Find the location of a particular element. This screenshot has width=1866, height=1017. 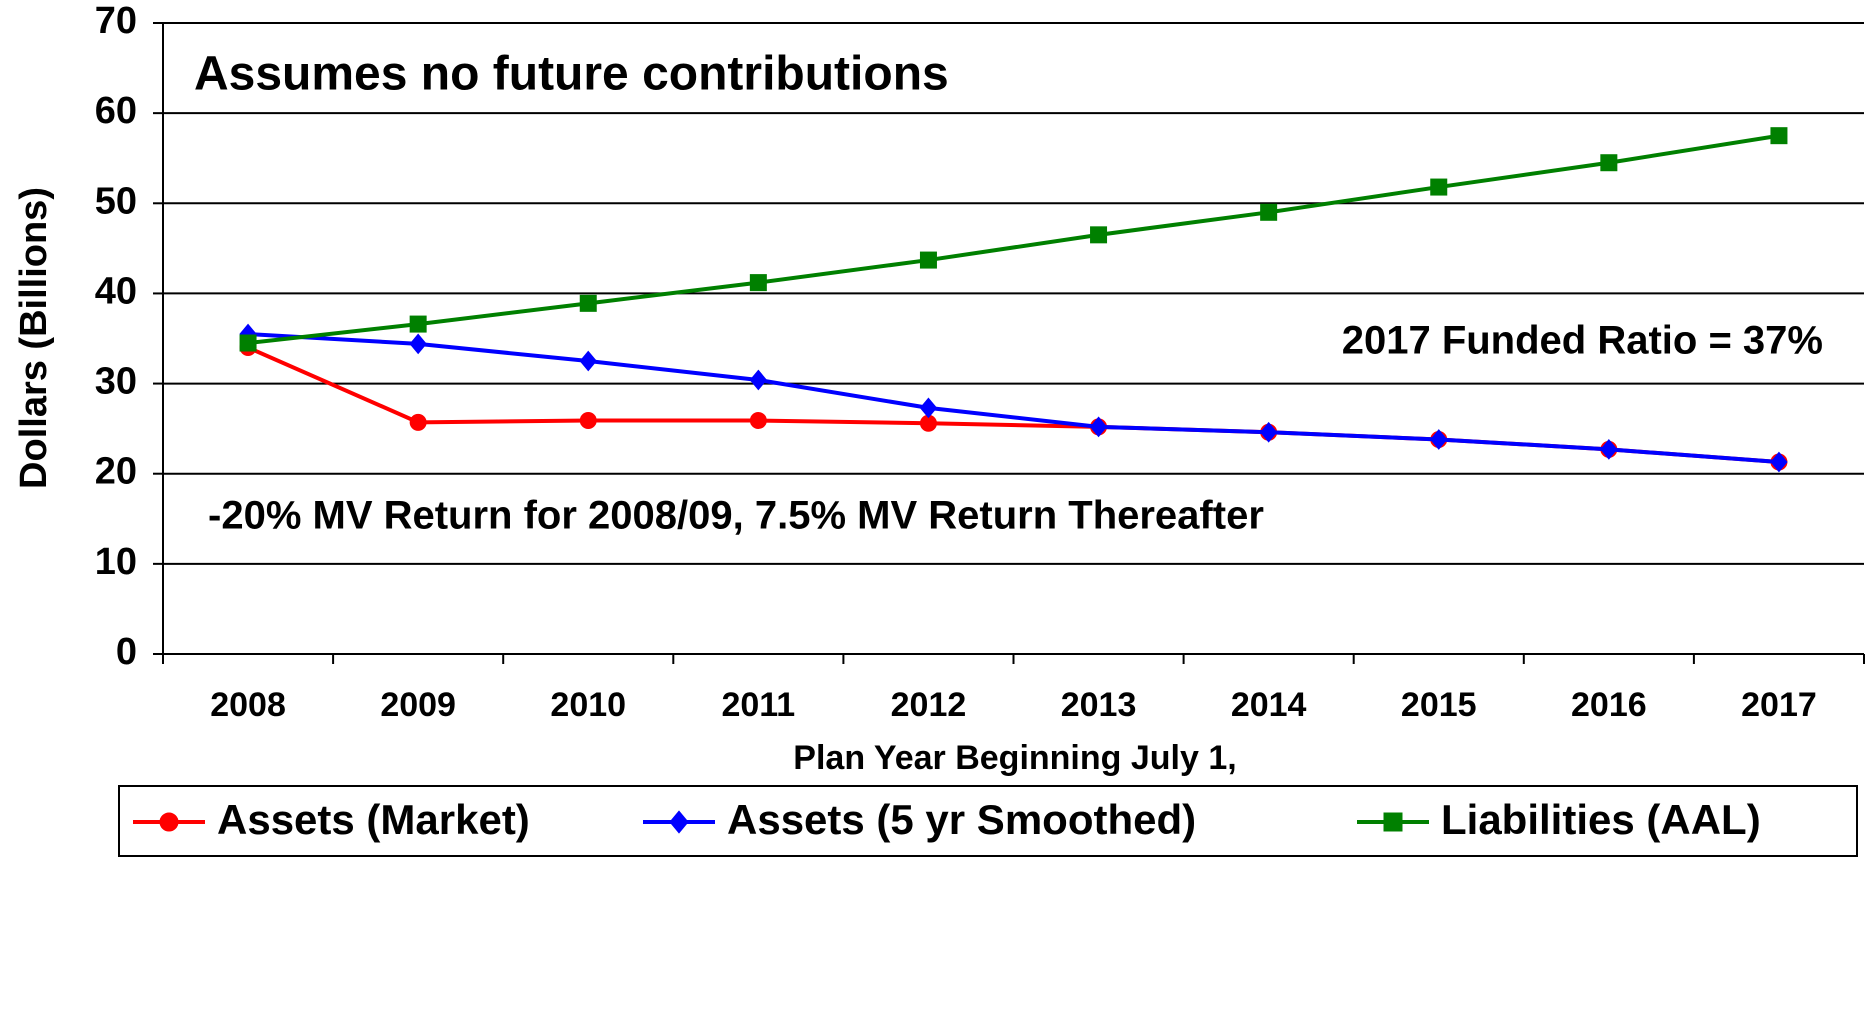

x-tick-label: 2010 is located at coordinates (588, 705).